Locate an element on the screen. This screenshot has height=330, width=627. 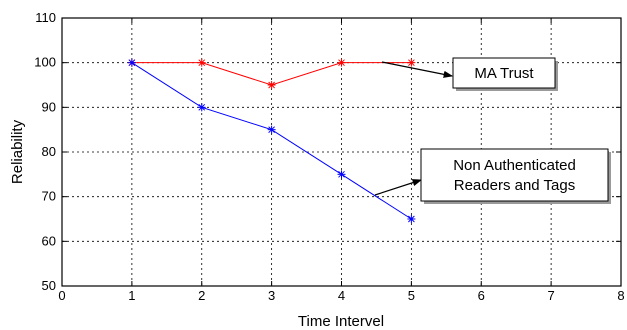
x-tick-label: 8 is located at coordinates (620, 295).